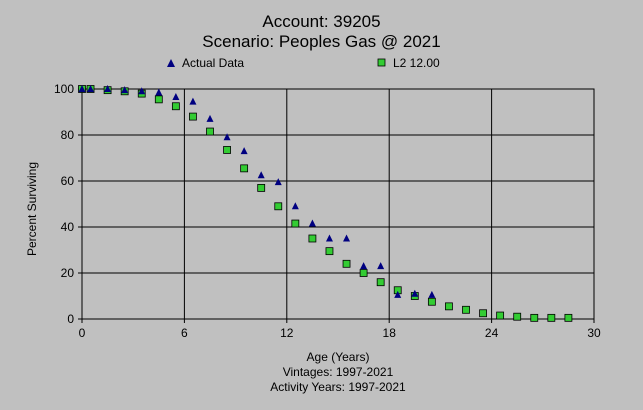 The image size is (643, 410). I want to click on x-tick-label: 18, so click(390, 333).